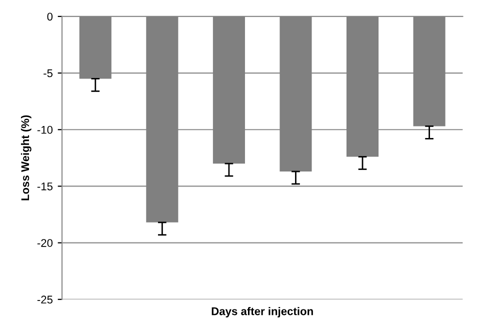 This screenshot has width=477, height=329. Describe the element at coordinates (45, 243) in the screenshot. I see `y-tick-label: -20` at that location.